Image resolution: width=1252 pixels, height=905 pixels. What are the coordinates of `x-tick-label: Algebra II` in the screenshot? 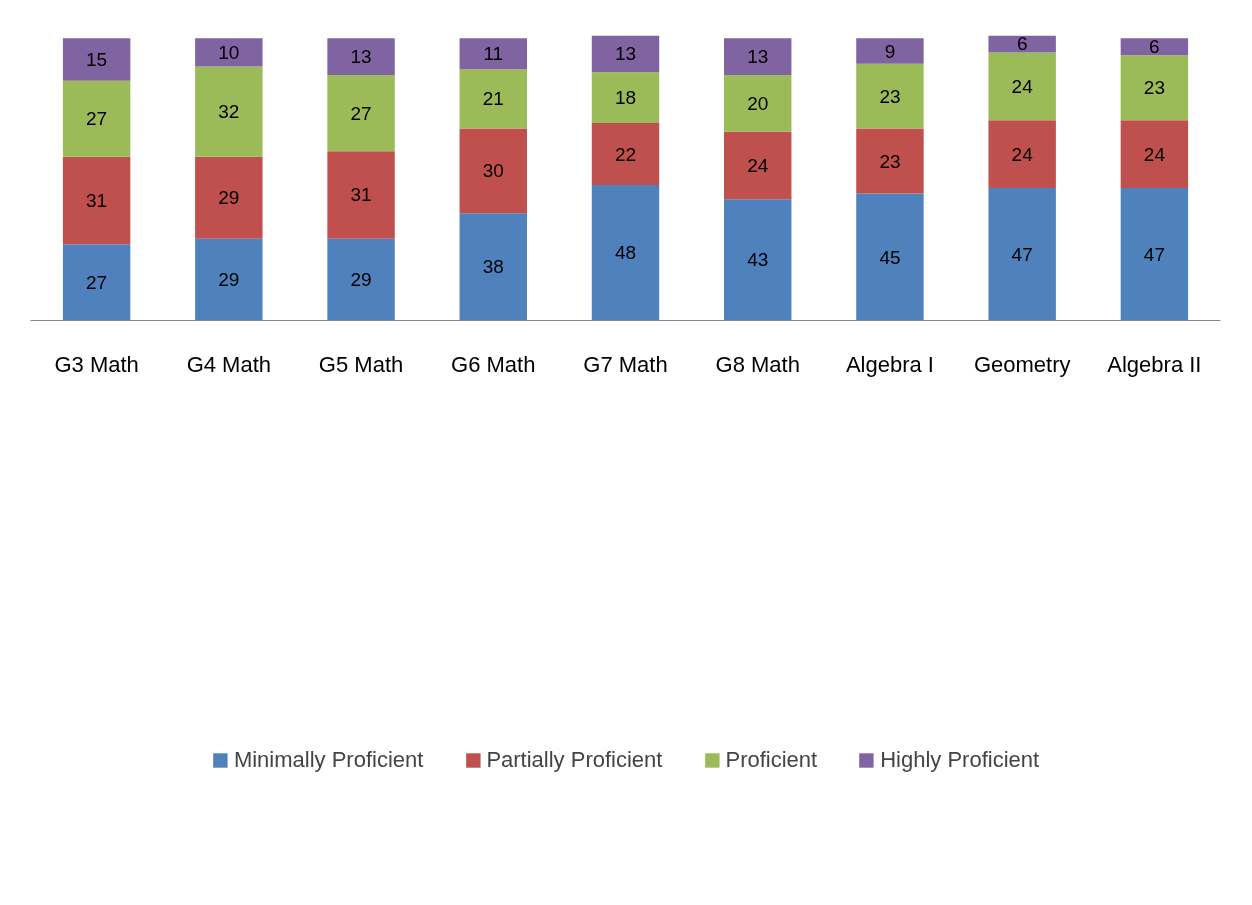 It's located at (1154, 364).